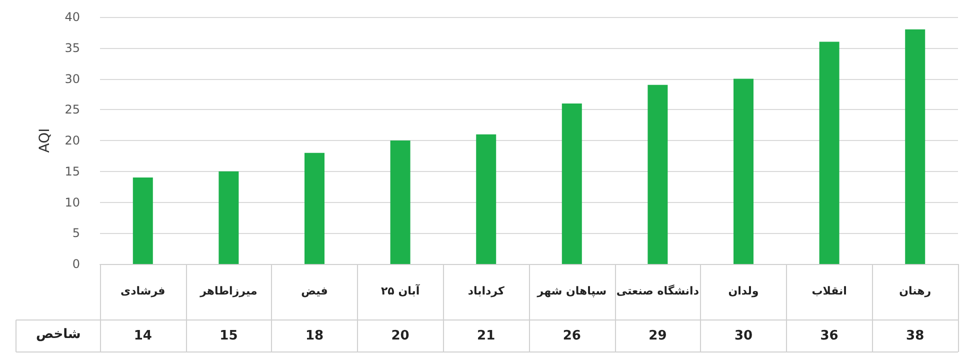  I want to click on x-tick-label: فرشادی, so click(143, 291).